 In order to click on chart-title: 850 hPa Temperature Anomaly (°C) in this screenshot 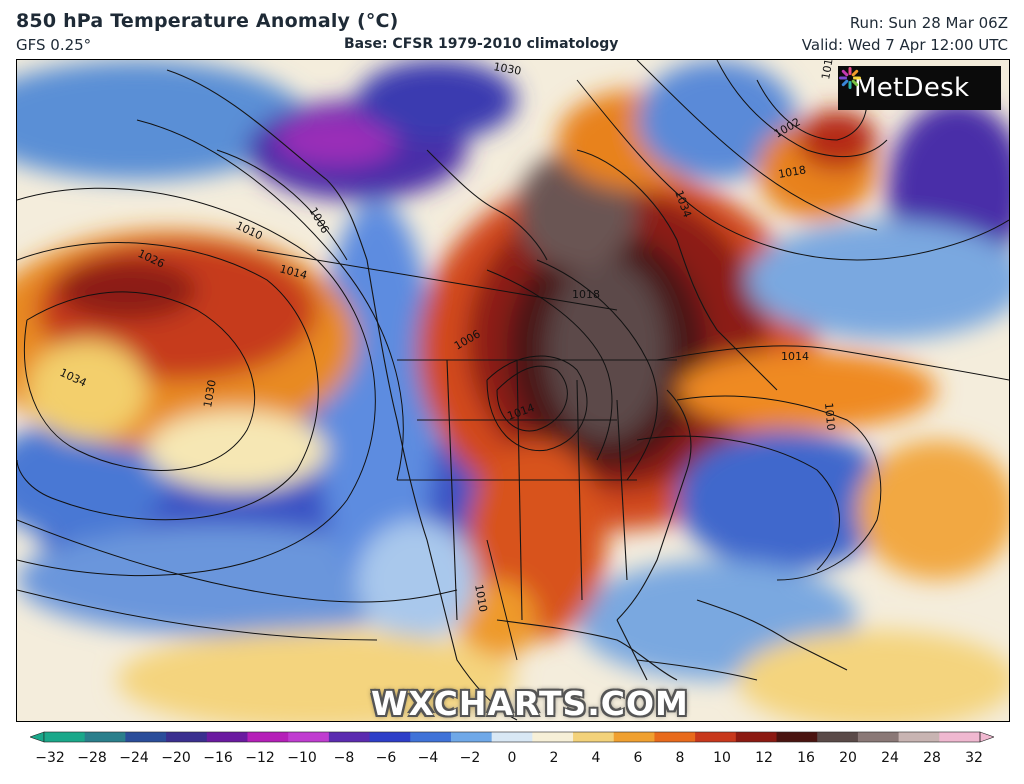, I will do `click(207, 21)`.